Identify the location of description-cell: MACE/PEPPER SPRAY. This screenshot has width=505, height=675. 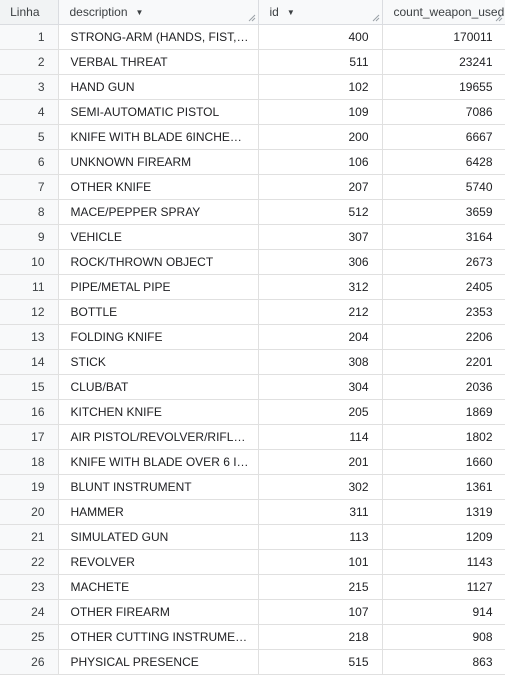
(158, 212).